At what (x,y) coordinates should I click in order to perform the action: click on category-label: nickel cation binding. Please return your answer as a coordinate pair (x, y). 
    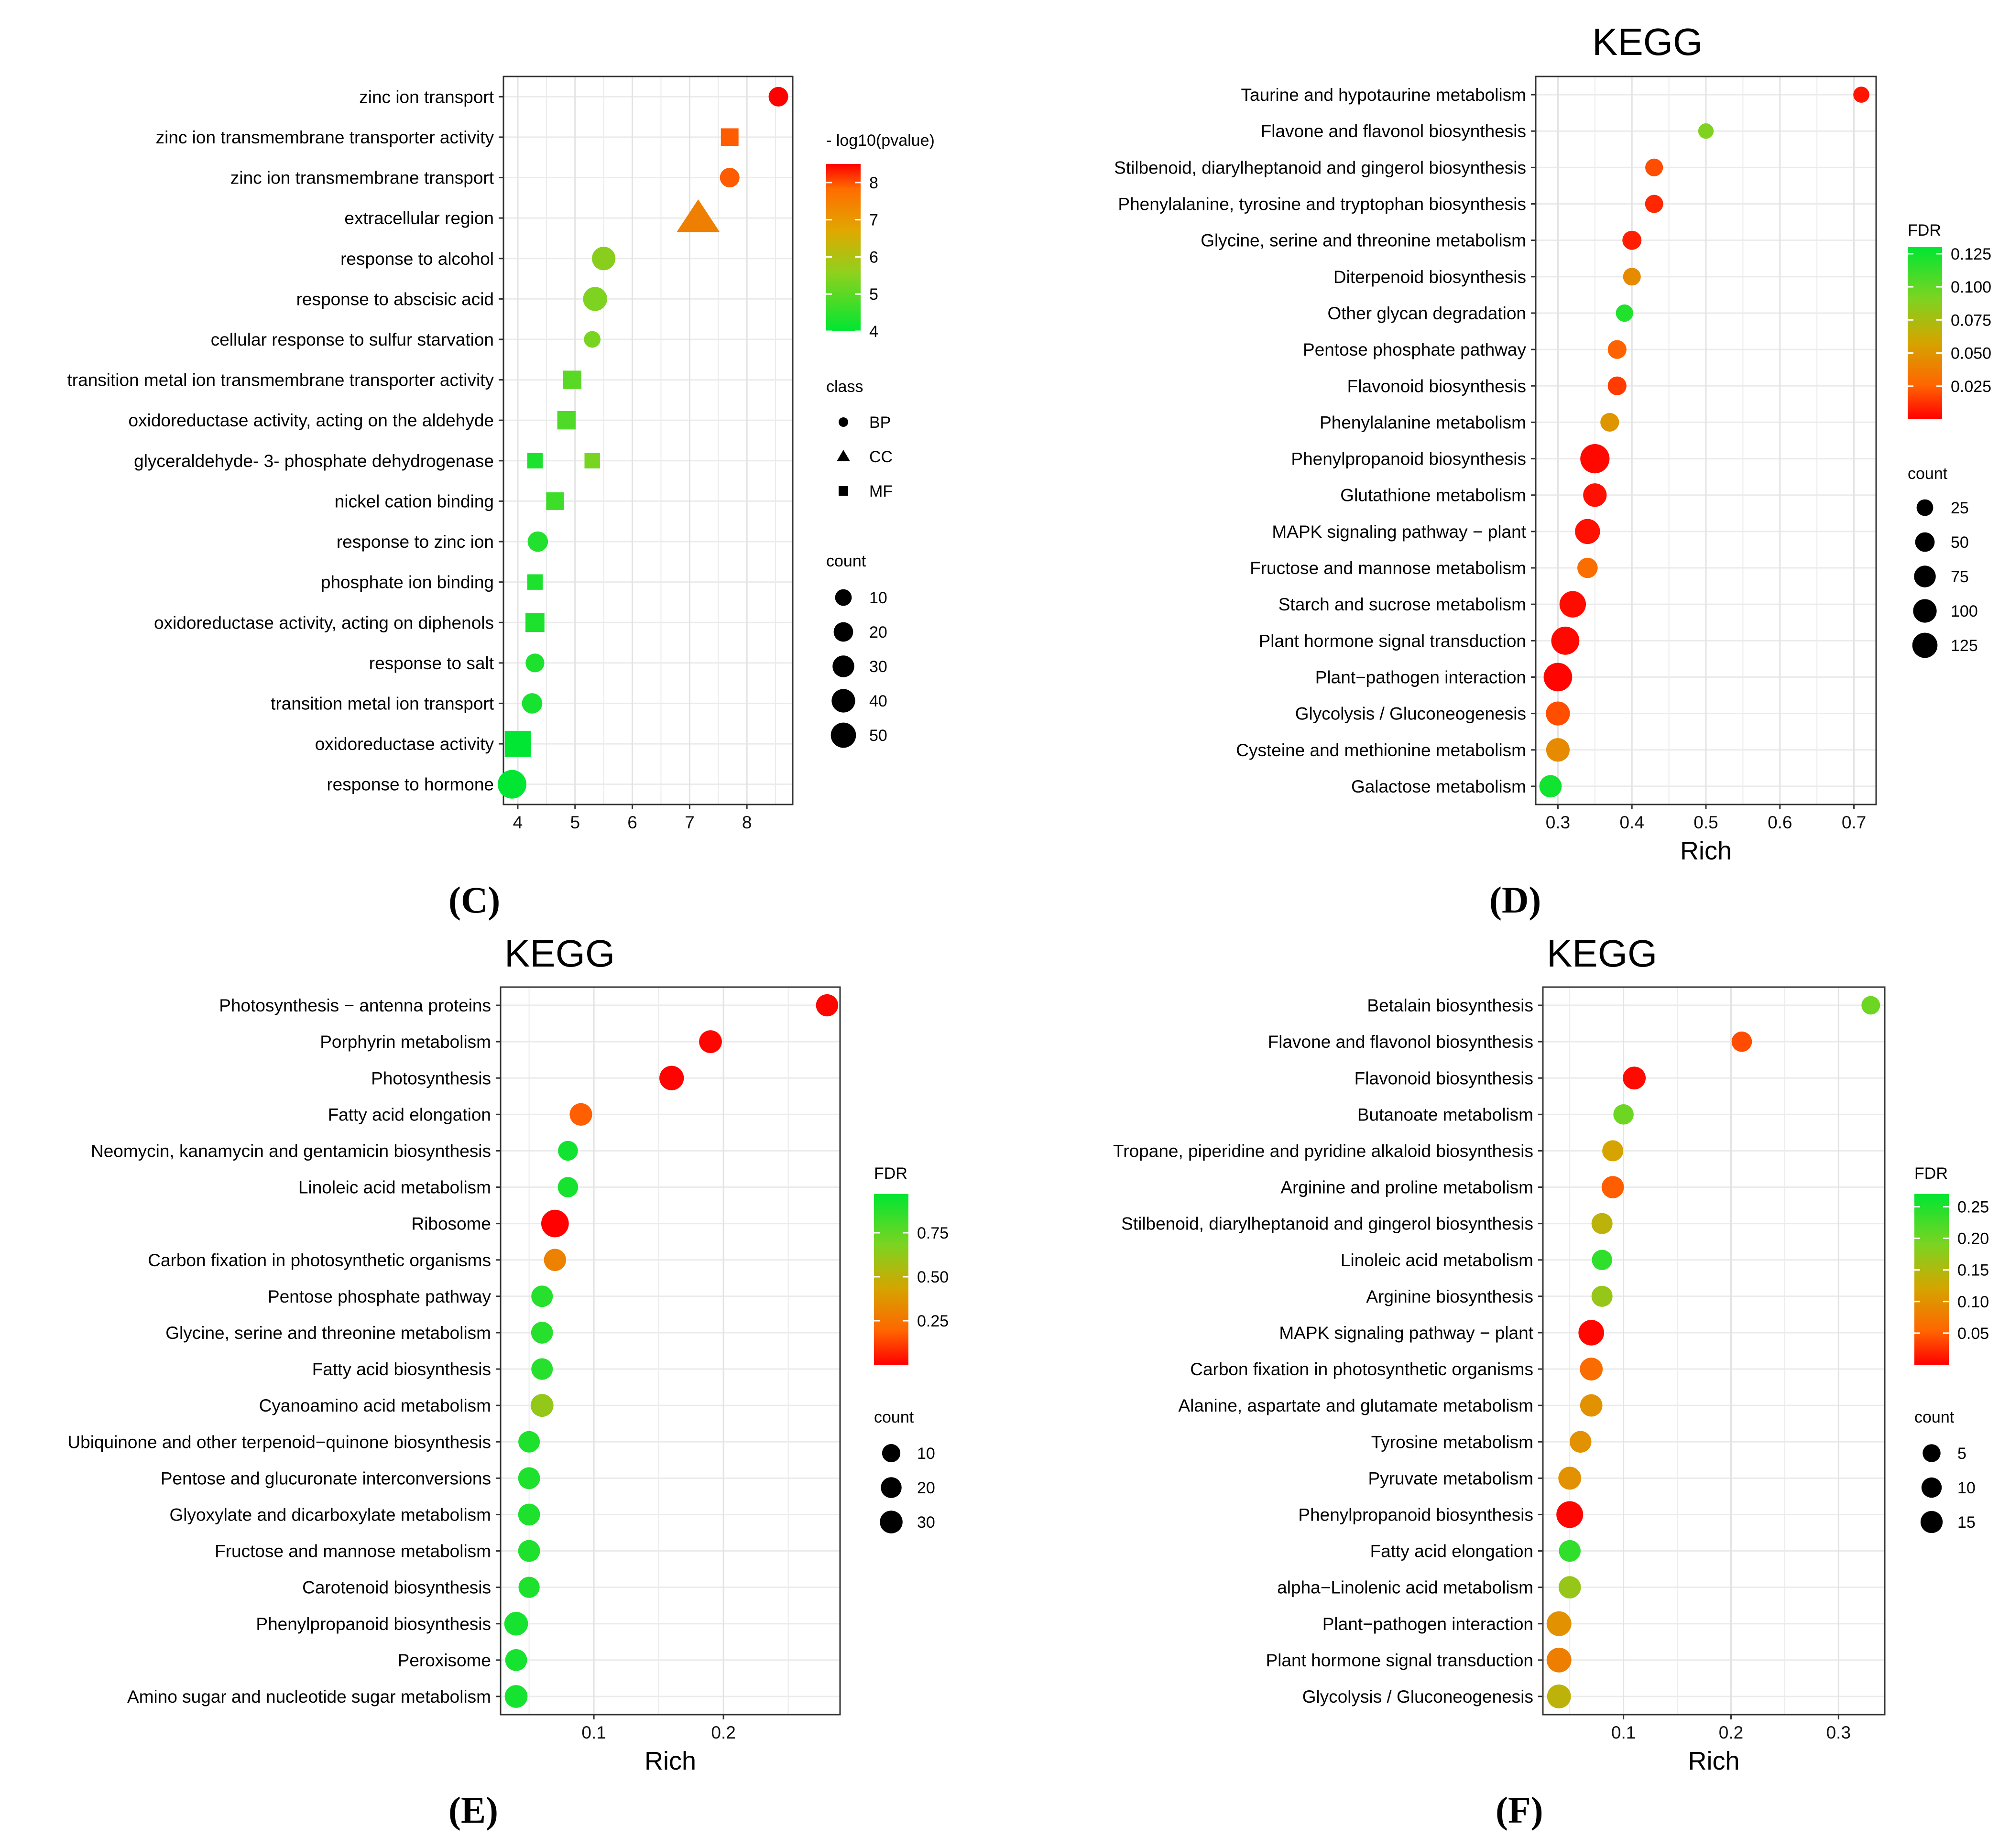
    Looking at the image, I should click on (414, 501).